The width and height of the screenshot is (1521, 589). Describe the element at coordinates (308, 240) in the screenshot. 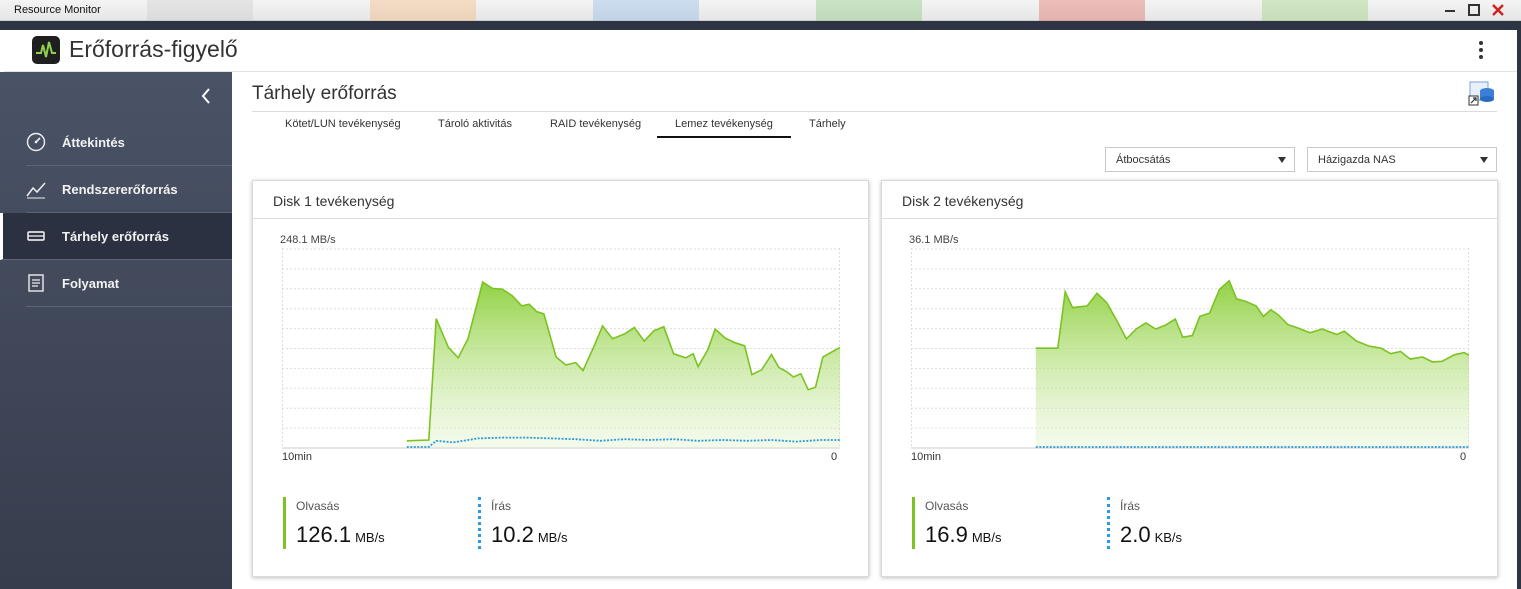

I see `y-axis-max-label: 248.1 MB/s` at that location.